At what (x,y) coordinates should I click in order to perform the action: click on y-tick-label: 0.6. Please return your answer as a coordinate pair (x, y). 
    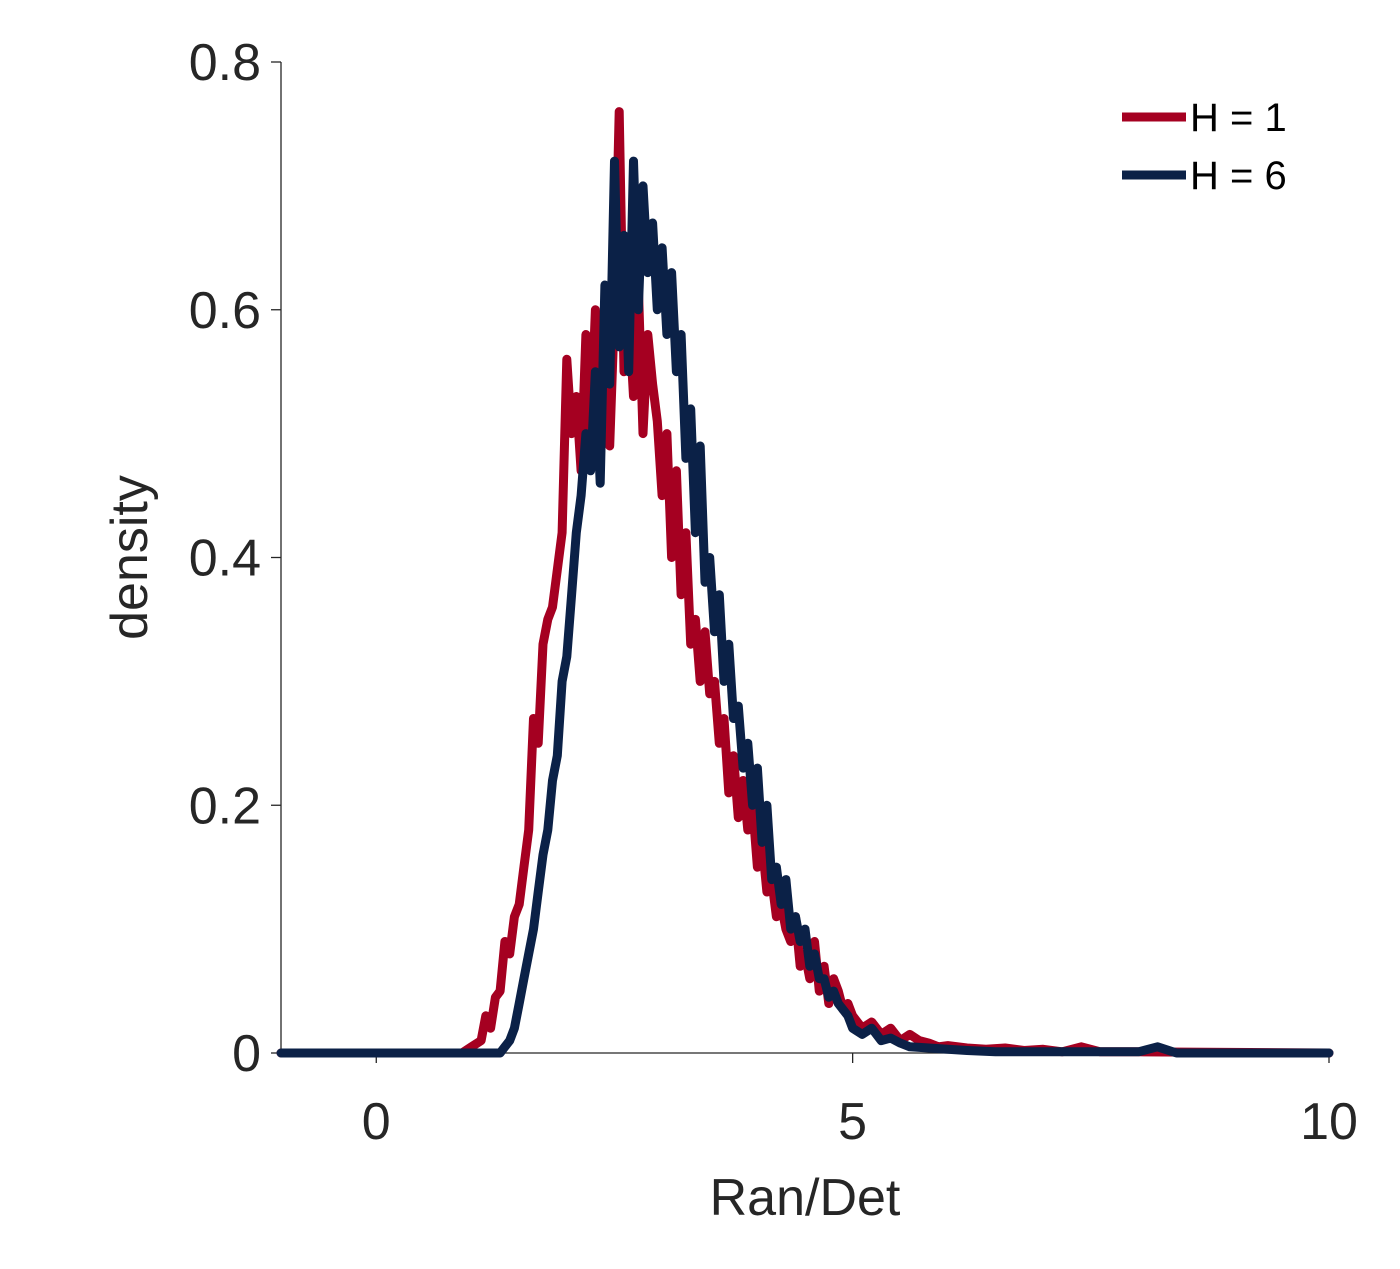
    Looking at the image, I should click on (225, 311).